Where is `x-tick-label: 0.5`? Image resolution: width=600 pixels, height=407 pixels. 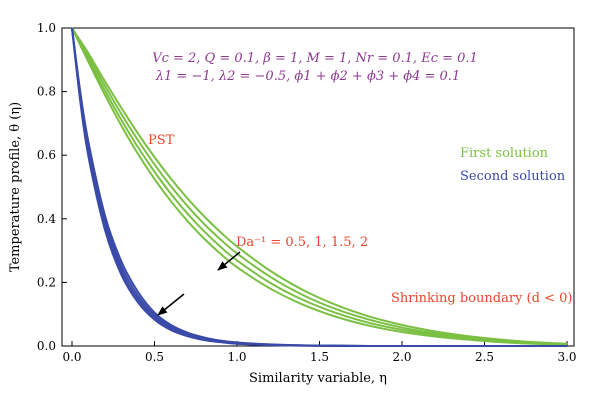
x-tick-label: 0.5 is located at coordinates (154, 357).